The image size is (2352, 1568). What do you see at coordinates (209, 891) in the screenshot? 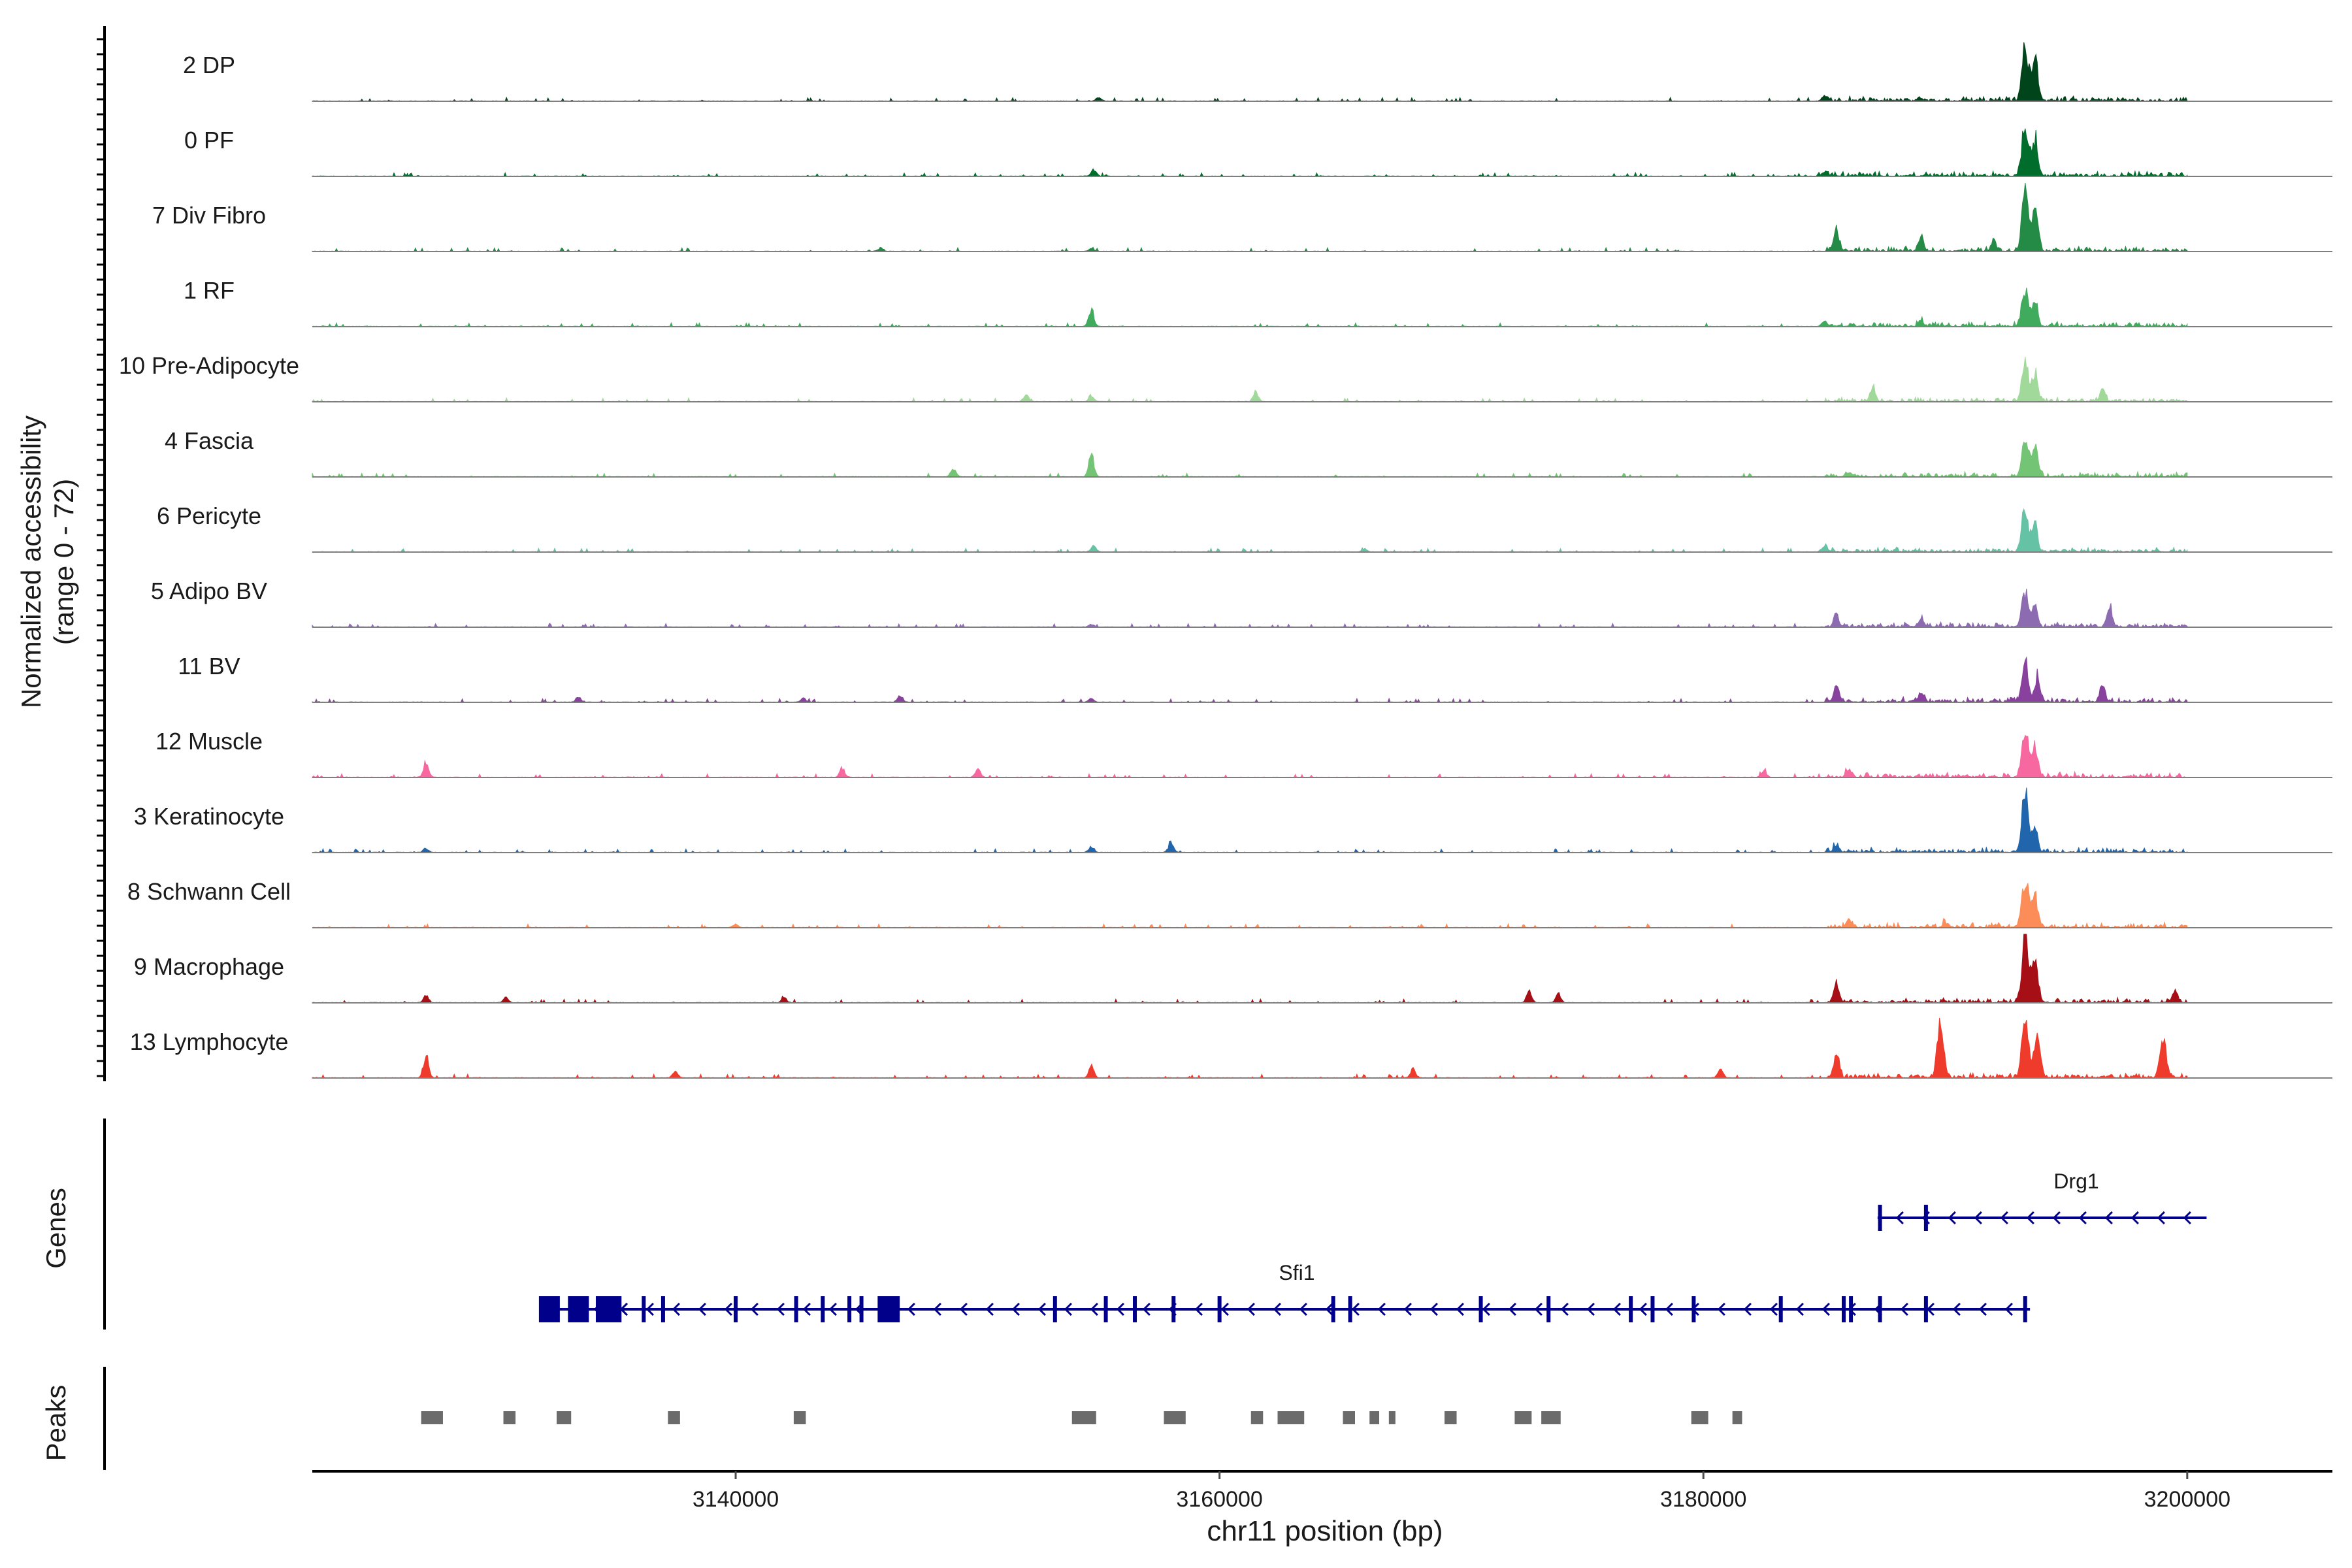
I see `track-label: 8 Schwann Cell` at bounding box center [209, 891].